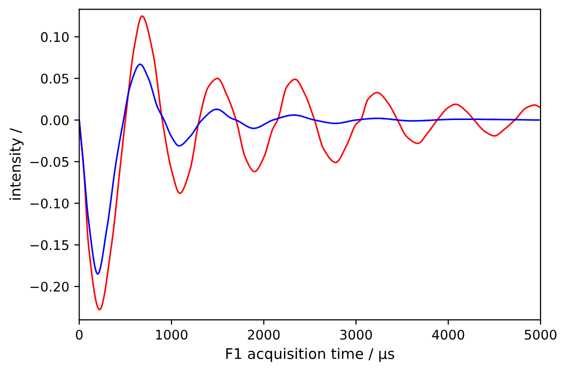 Image resolution: width=566 pixels, height=374 pixels. I want to click on y-tick-label: 0.10, so click(55, 37).